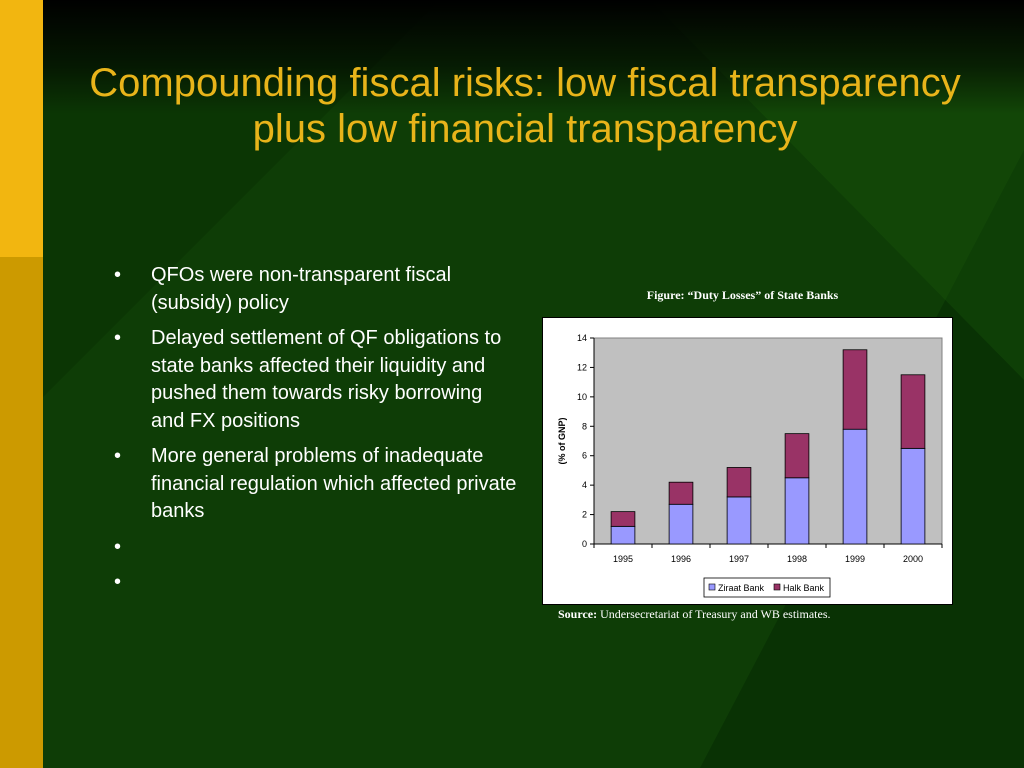 This screenshot has width=1024, height=768. I want to click on legend, so click(767, 587).